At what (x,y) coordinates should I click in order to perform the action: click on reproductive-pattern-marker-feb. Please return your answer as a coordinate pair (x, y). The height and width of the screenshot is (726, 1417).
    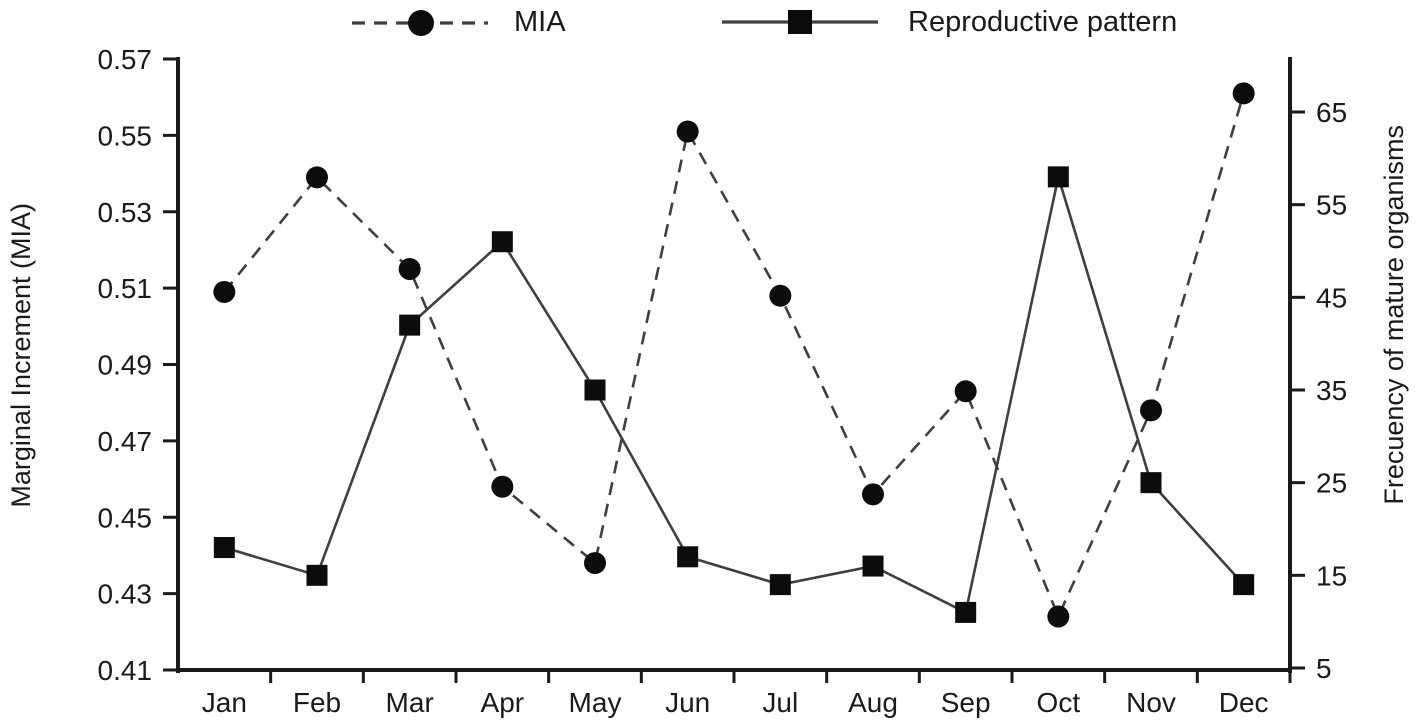
    Looking at the image, I should click on (317, 575).